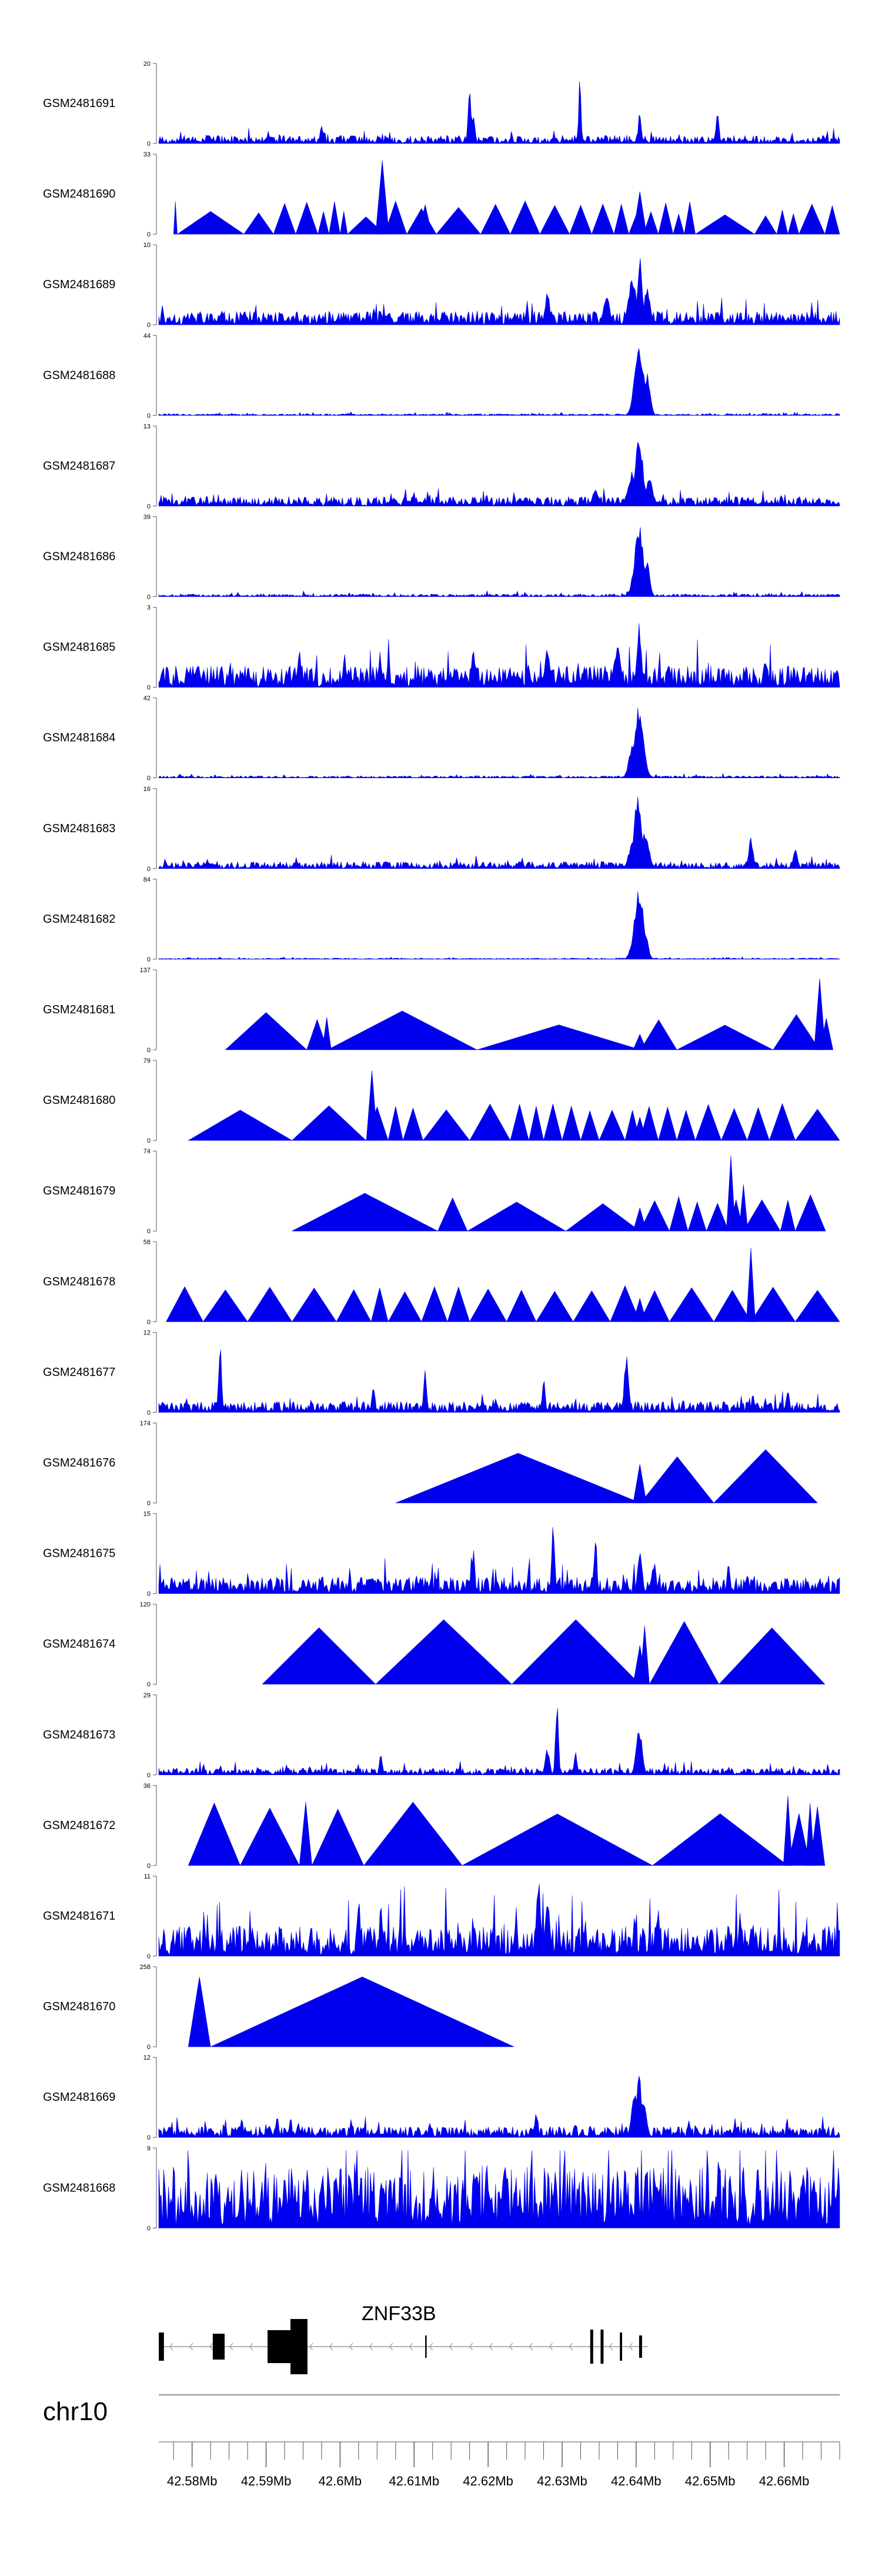 Image resolution: width=882 pixels, height=2576 pixels. What do you see at coordinates (438, 1010) in the screenshot?
I see `track-GSM2481681: GSM2481681 137 0` at bounding box center [438, 1010].